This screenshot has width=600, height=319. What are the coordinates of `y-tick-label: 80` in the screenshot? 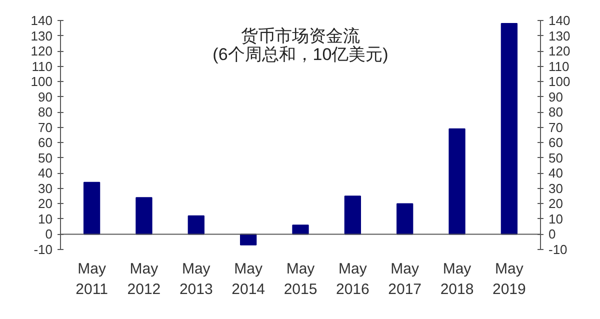 It's located at (45, 112).